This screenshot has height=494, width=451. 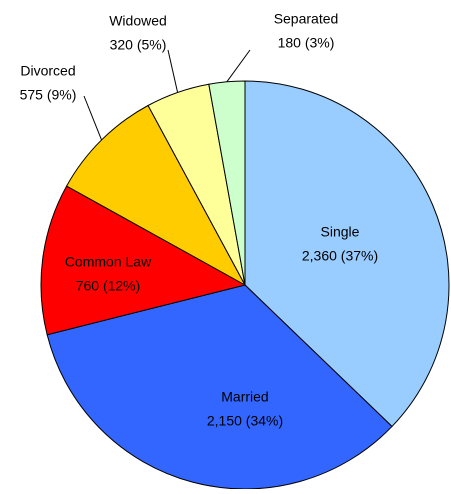 What do you see at coordinates (244, 397) in the screenshot?
I see `slice-label: Married` at bounding box center [244, 397].